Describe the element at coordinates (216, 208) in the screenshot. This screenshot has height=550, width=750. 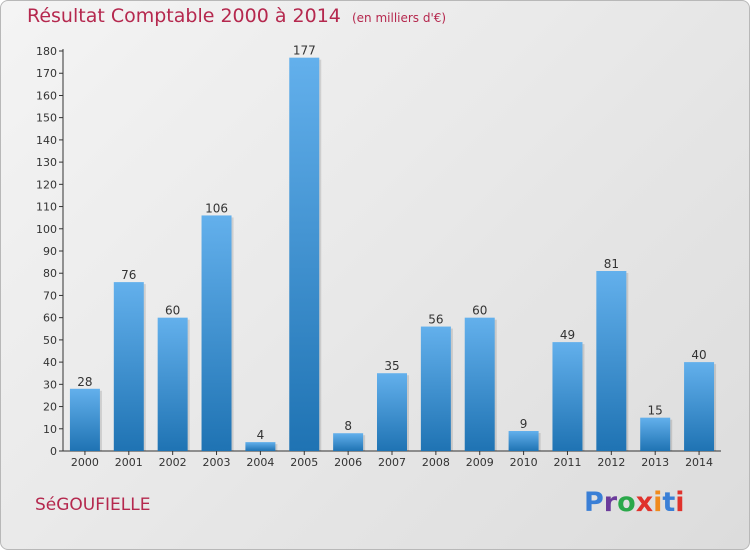
I see `bar-value-label: 106` at that location.